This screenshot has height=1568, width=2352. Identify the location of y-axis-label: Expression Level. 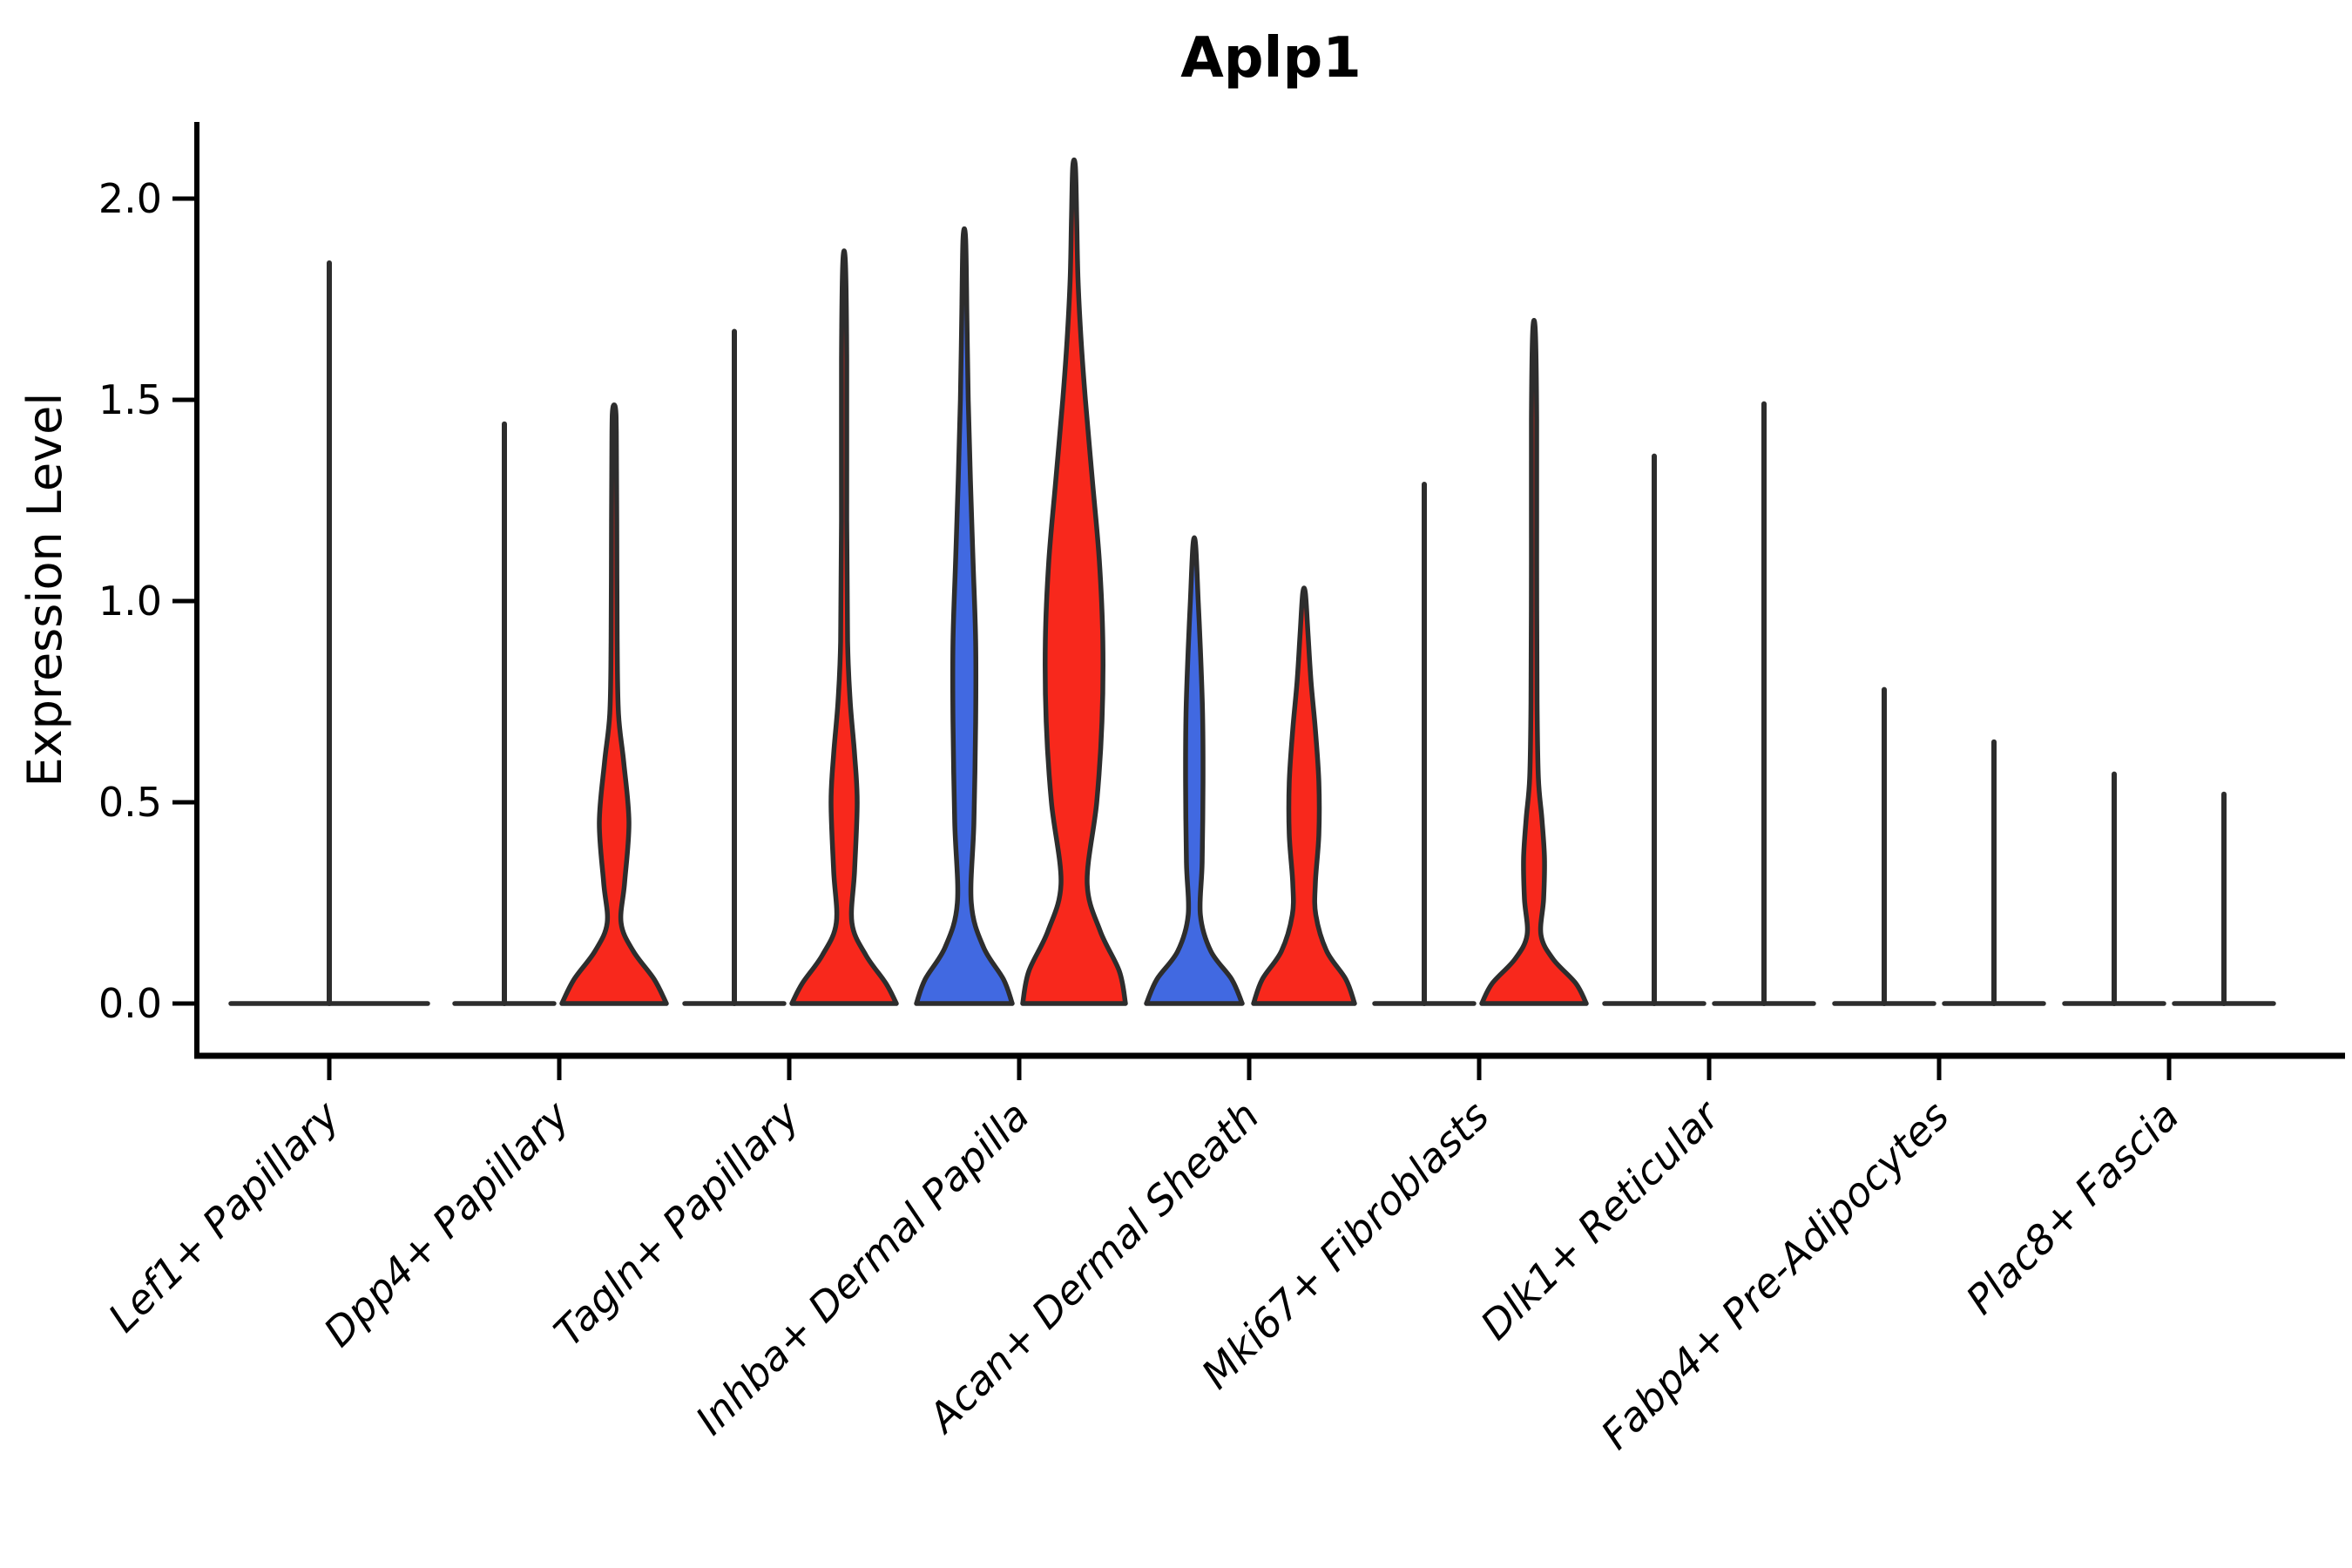
(44, 590).